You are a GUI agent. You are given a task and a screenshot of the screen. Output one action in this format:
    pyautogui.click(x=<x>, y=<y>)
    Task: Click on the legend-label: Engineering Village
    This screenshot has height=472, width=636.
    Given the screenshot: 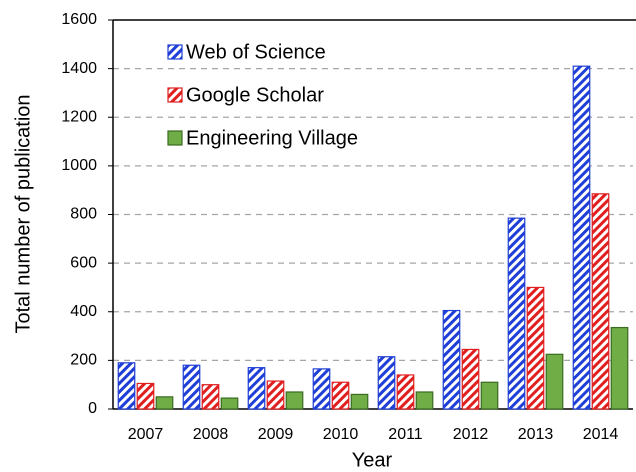 What is the action you would take?
    pyautogui.click(x=272, y=138)
    